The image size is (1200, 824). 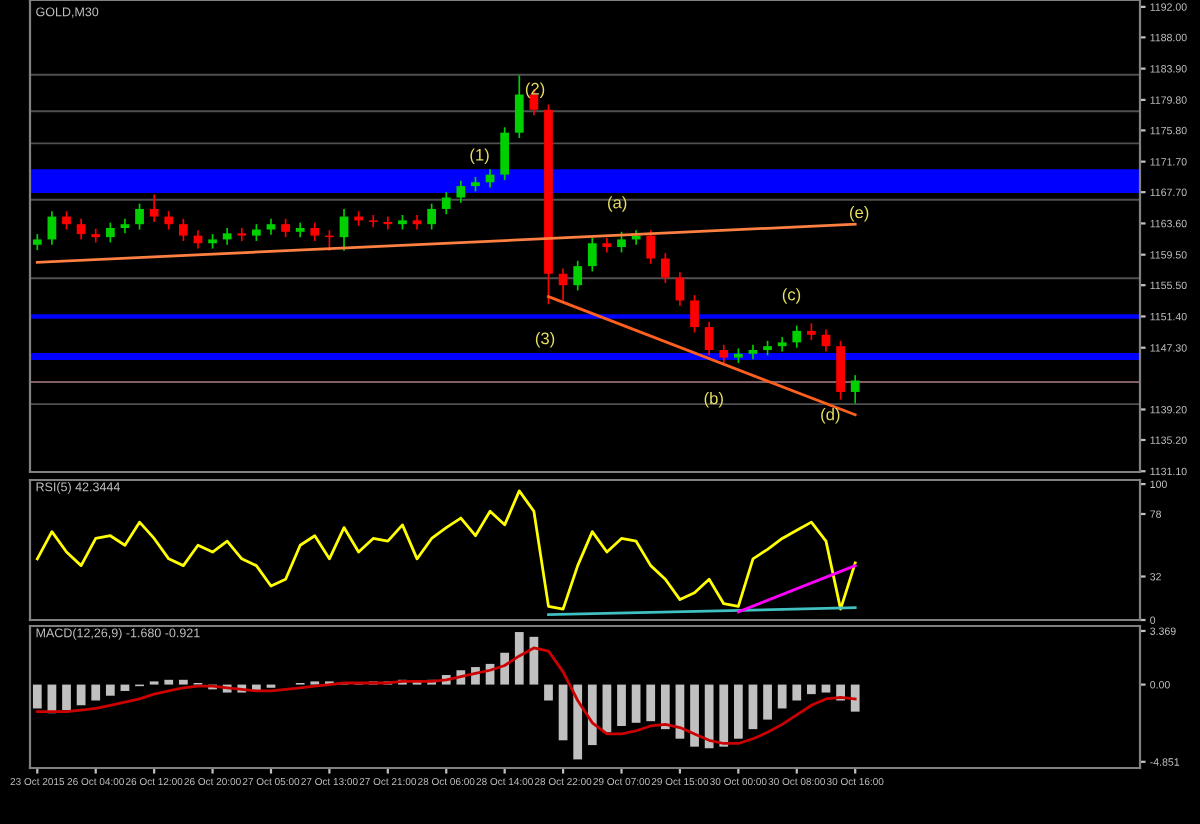 I want to click on annotation: (b), so click(x=713, y=400).